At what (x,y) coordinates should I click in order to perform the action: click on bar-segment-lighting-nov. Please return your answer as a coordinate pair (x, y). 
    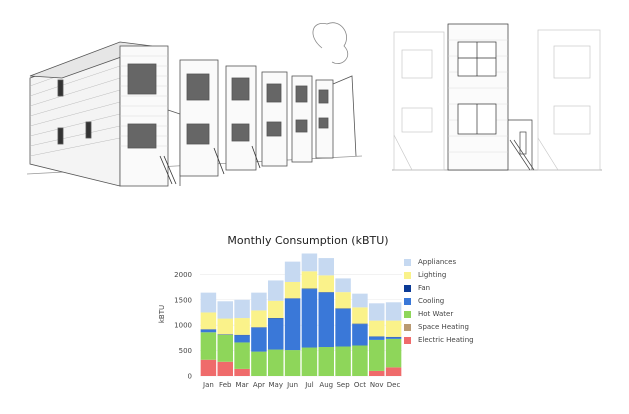
    Looking at the image, I should click on (377, 328).